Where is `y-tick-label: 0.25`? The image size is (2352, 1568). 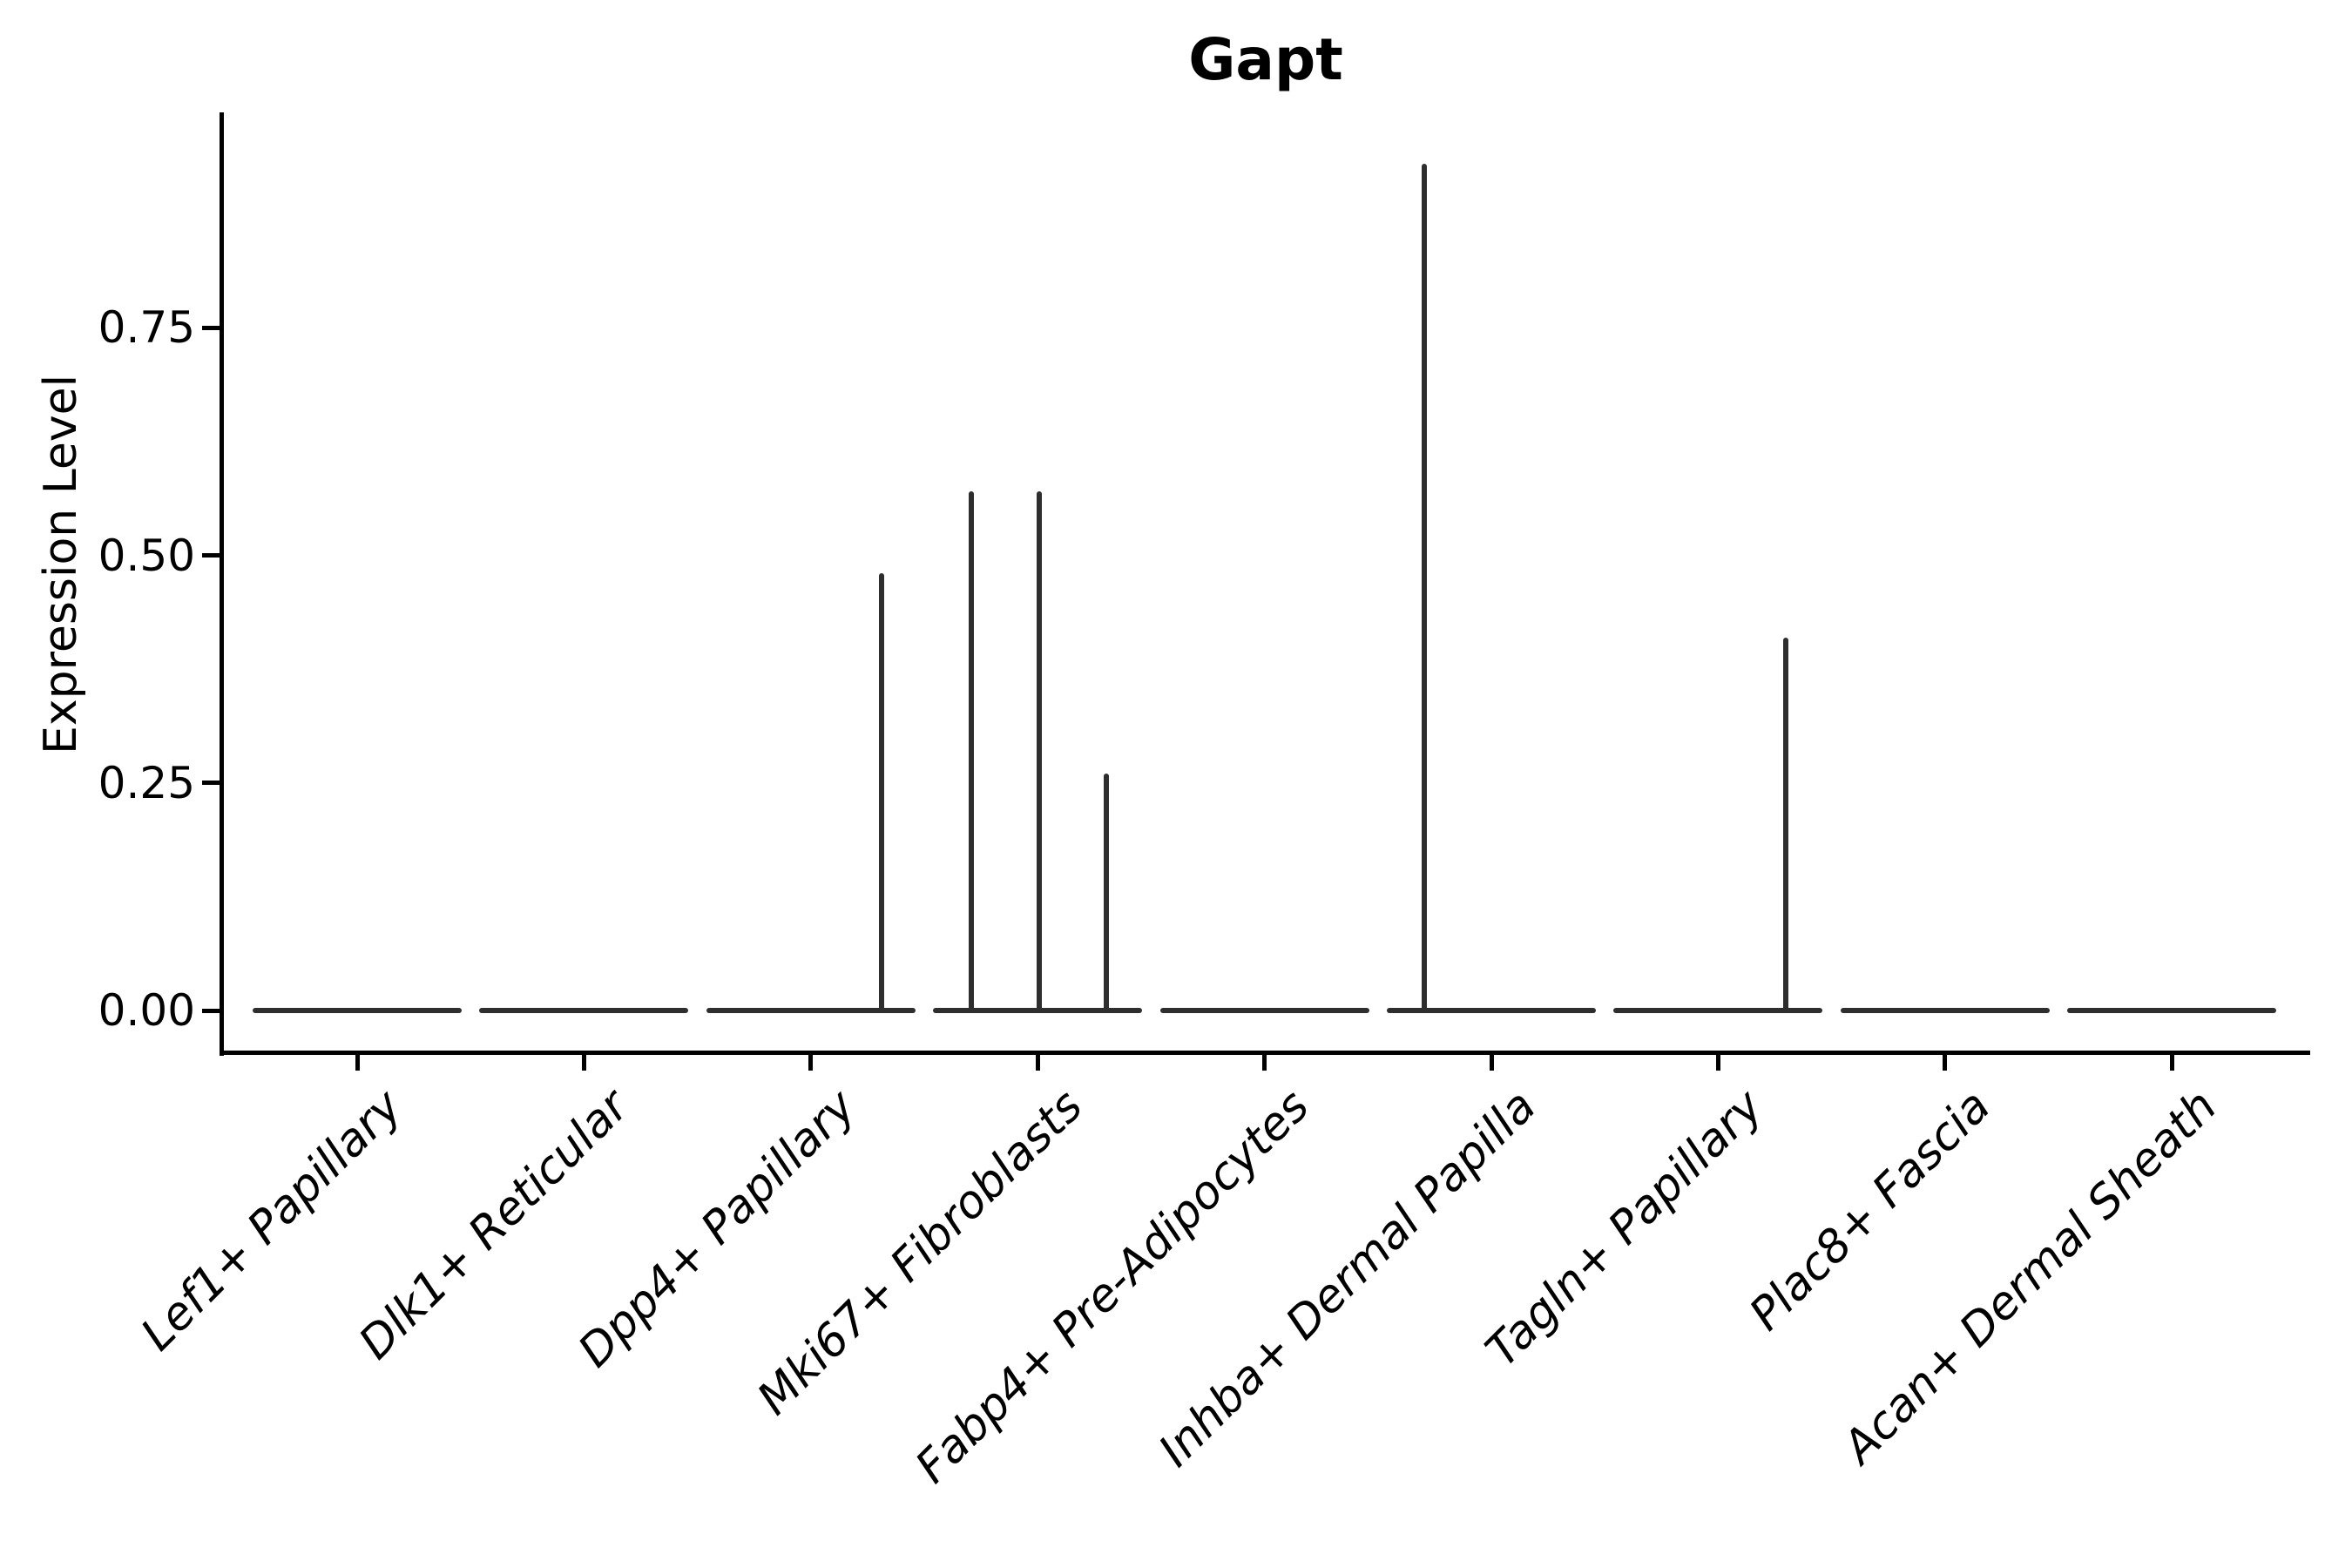
y-tick-label: 0.25 is located at coordinates (146, 782).